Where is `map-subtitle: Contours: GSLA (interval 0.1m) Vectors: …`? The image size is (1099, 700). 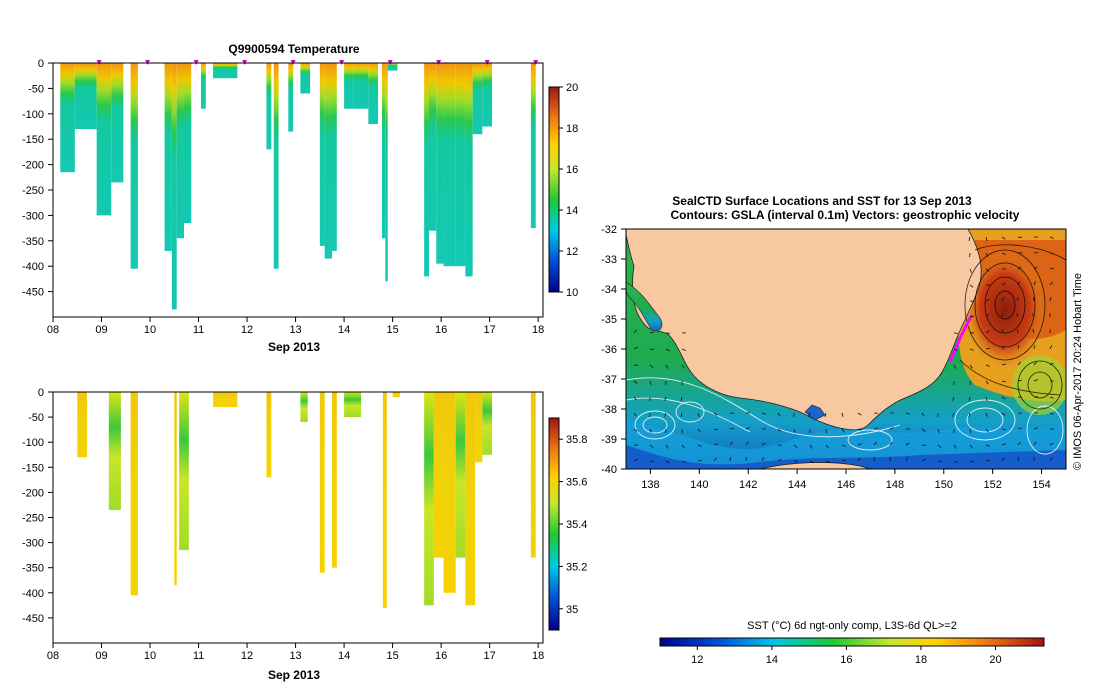 map-subtitle: Contours: GSLA (interval 0.1m) Vectors: … is located at coordinates (845, 215).